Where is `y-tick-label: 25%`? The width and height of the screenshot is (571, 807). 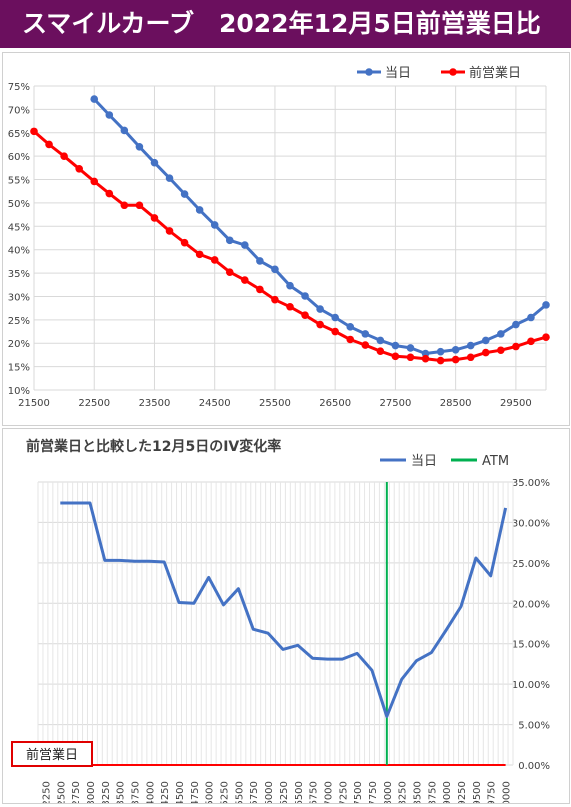
y-tick-label: 25% is located at coordinates (19, 321).